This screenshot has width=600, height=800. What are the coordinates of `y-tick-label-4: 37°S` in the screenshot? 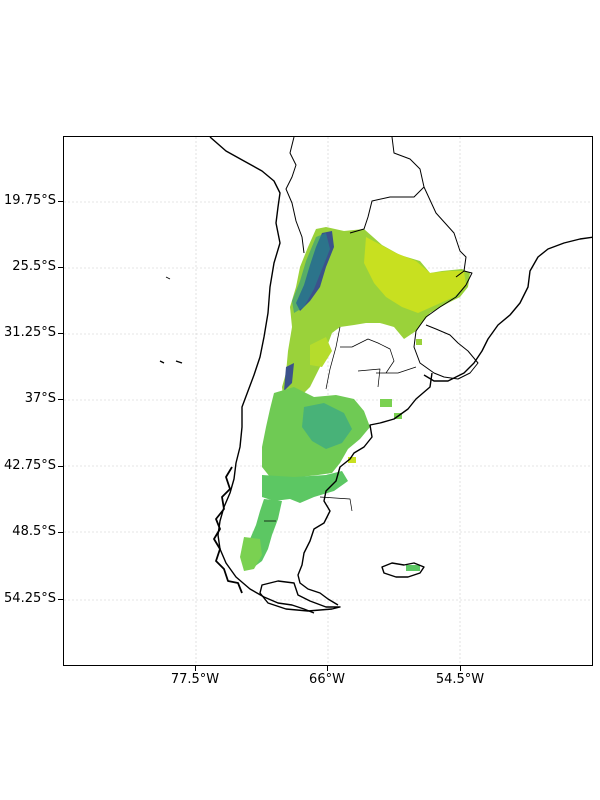 It's located at (40, 398).